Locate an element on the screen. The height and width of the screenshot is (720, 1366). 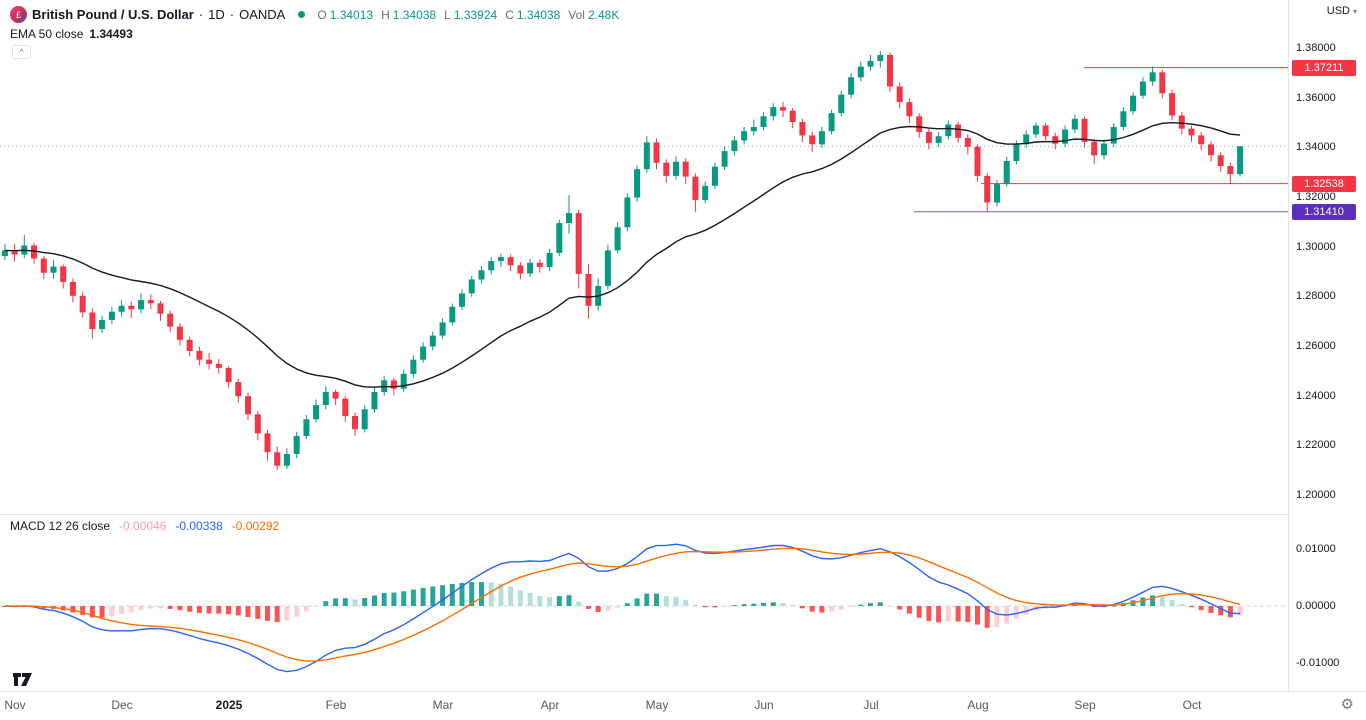
macd-histogram-value: -0.00046 is located at coordinates (143, 526).